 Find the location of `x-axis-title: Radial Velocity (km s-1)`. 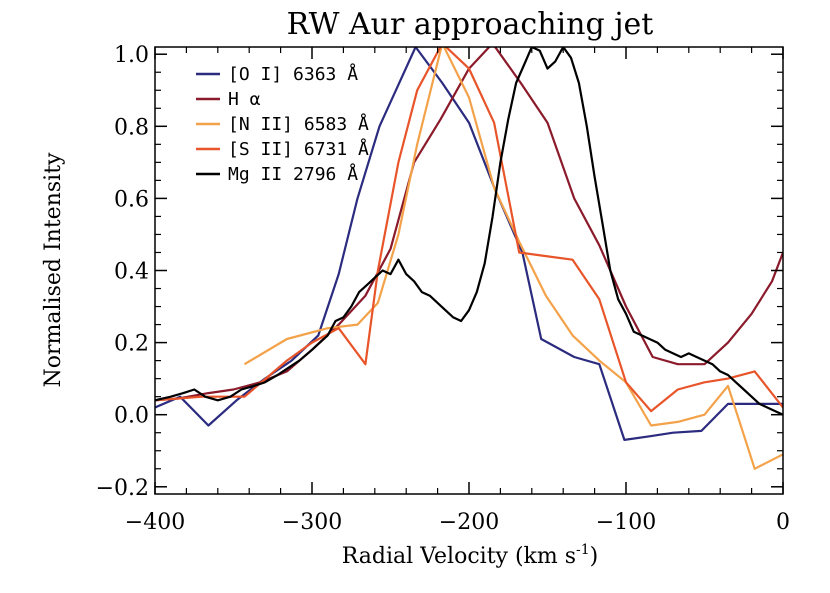

x-axis-title: Radial Velocity (km s-1) is located at coordinates (470, 555).